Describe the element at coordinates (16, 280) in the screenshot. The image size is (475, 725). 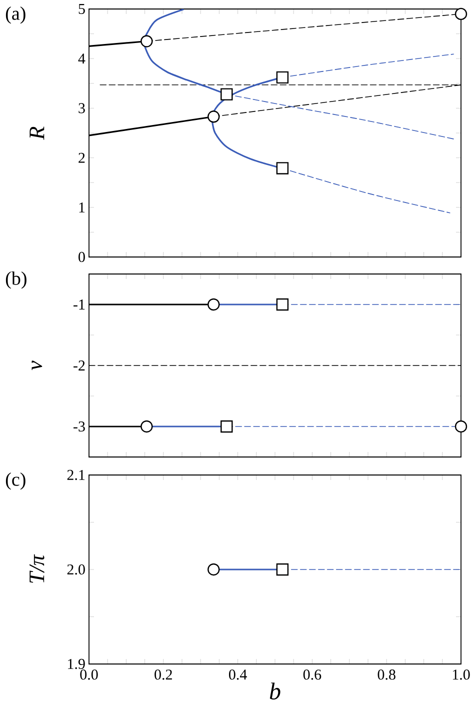
I see `chart-title: (b)` at that location.